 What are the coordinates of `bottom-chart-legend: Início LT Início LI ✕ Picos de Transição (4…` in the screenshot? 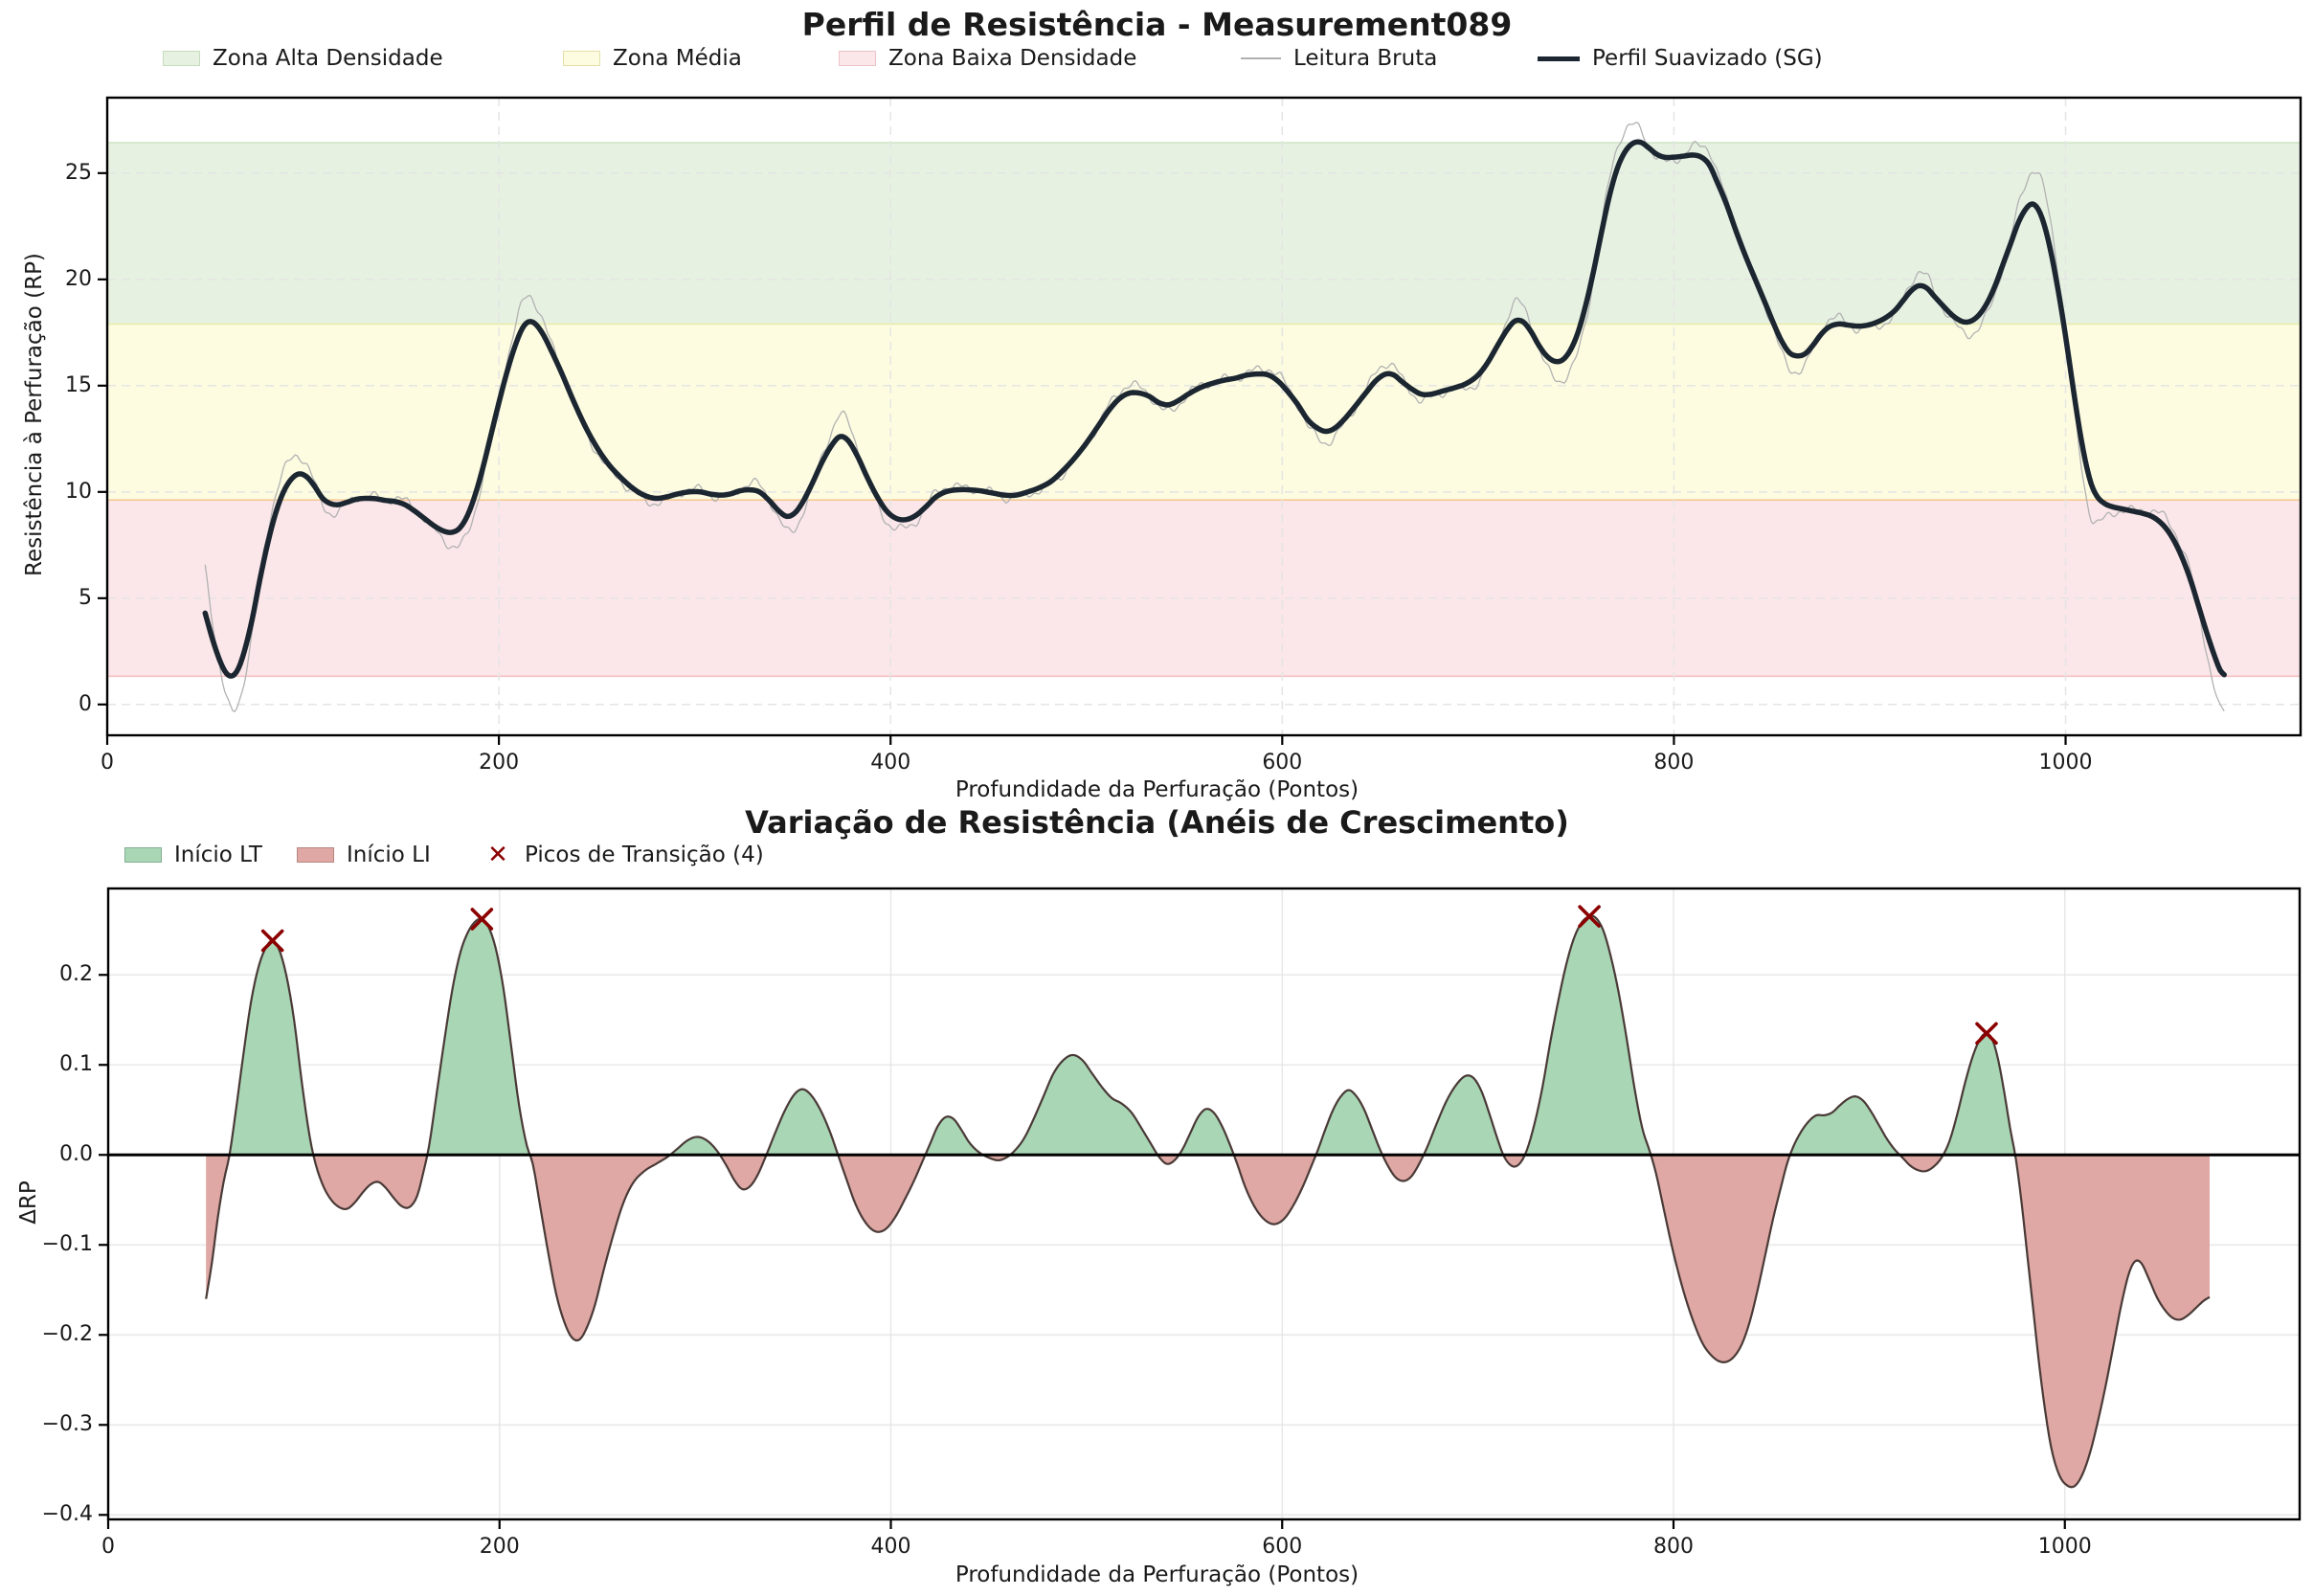 It's located at (1157, 855).